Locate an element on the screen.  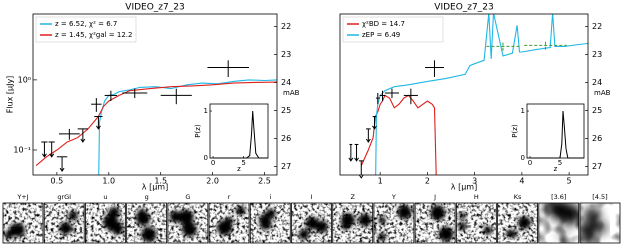
stamp-label: i is located at coordinates (270, 197).